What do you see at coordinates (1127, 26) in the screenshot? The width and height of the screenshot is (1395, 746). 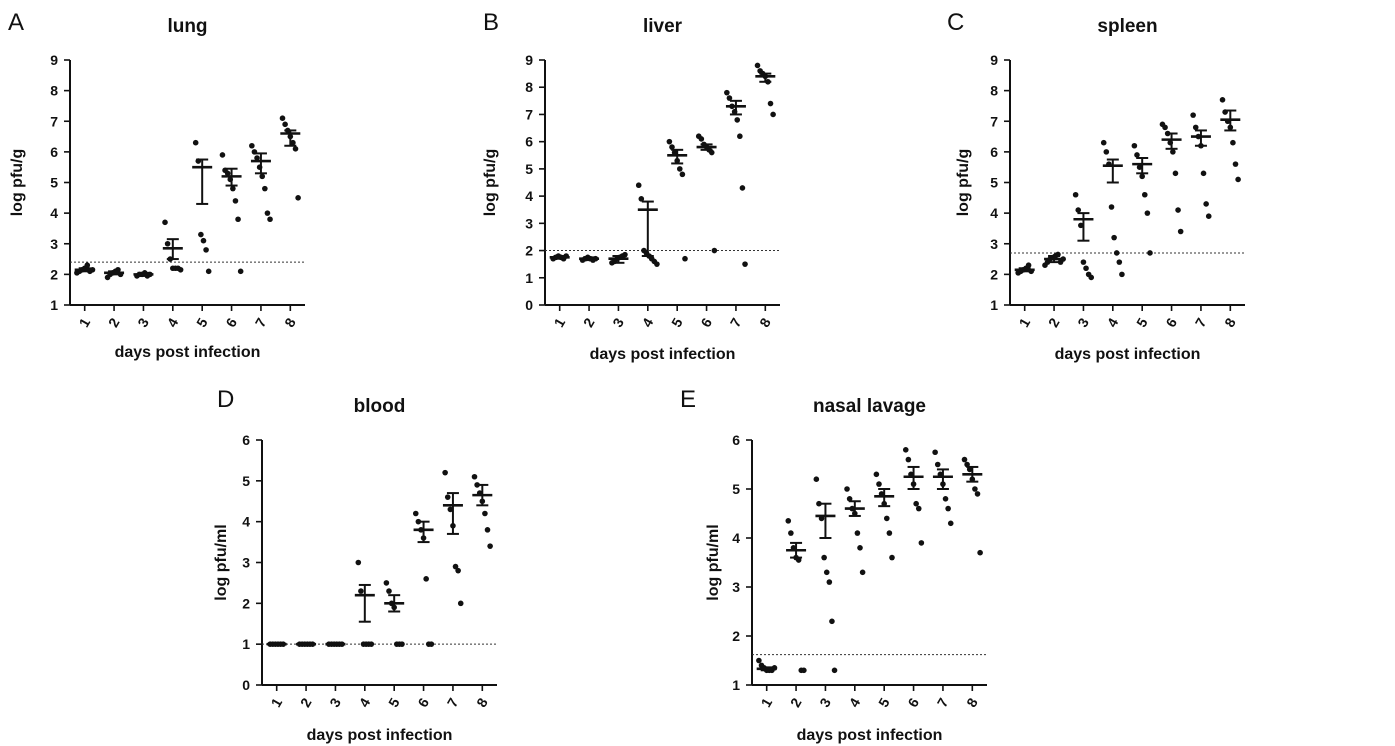 I see `chart-title: spleen` at bounding box center [1127, 26].